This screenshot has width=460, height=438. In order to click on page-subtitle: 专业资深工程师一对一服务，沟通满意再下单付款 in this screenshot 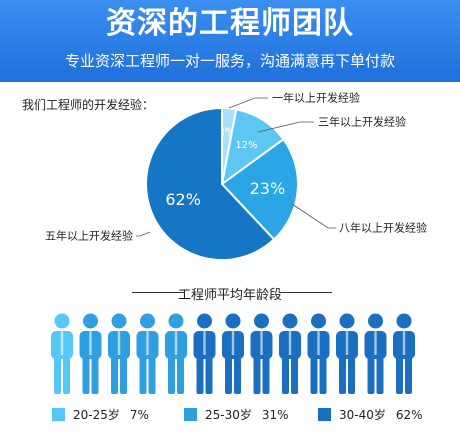, I will do `click(229, 61)`.